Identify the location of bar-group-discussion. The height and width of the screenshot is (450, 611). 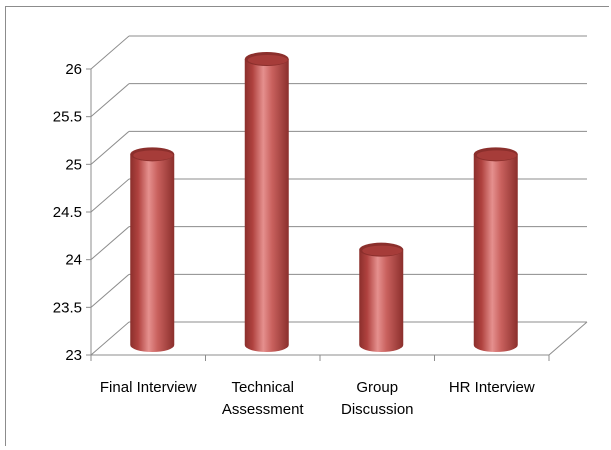
(381, 297).